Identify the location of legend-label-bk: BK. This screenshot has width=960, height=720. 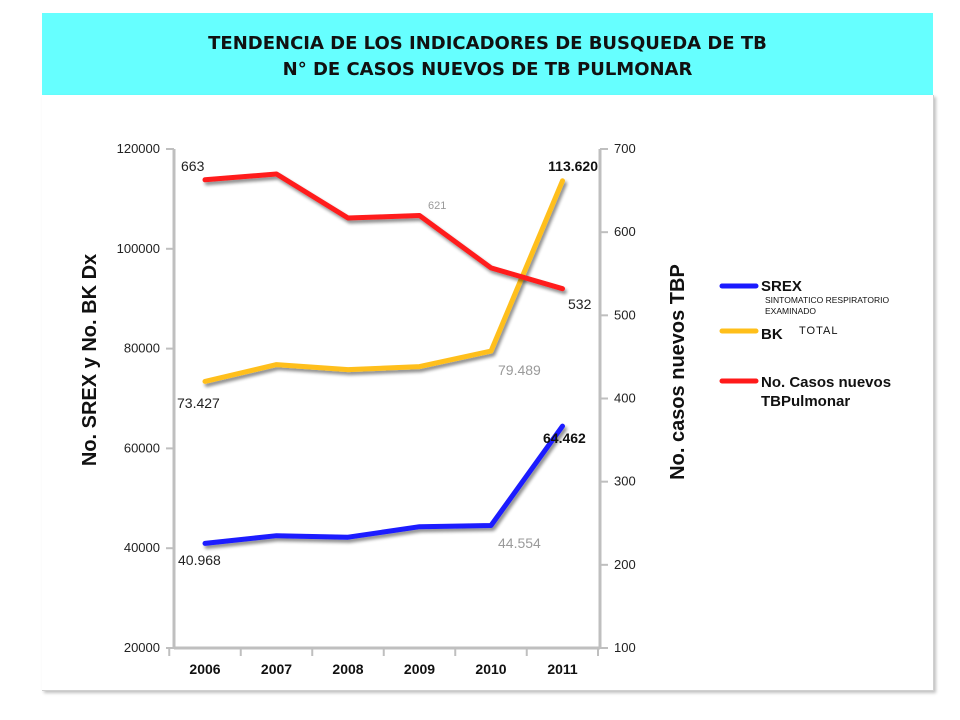
(772, 334).